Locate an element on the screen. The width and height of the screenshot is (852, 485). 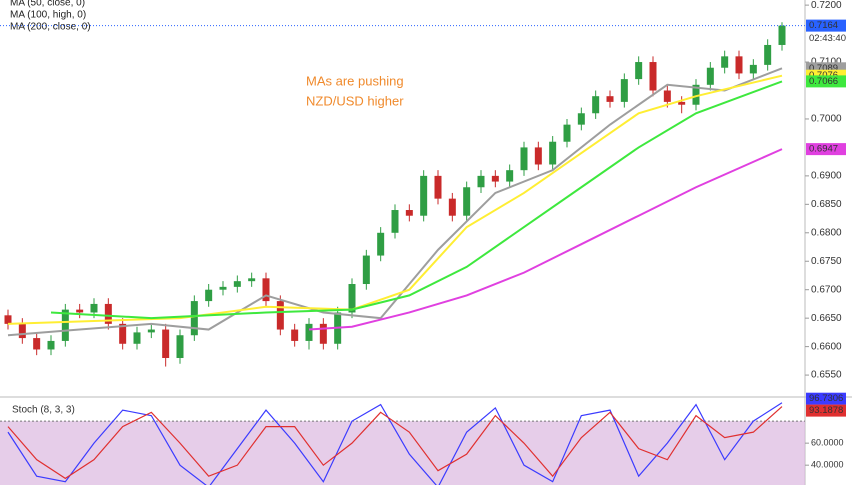
y-tick-label: 0.6600 is located at coordinates (826, 346).